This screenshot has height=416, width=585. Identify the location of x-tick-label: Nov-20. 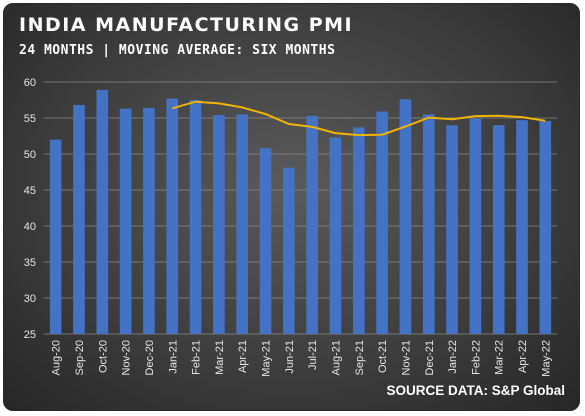
(127, 357).